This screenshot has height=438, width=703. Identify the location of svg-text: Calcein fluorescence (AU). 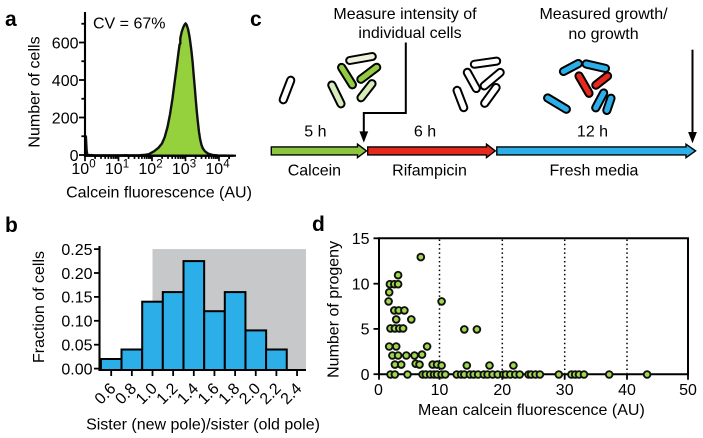
(159, 193).